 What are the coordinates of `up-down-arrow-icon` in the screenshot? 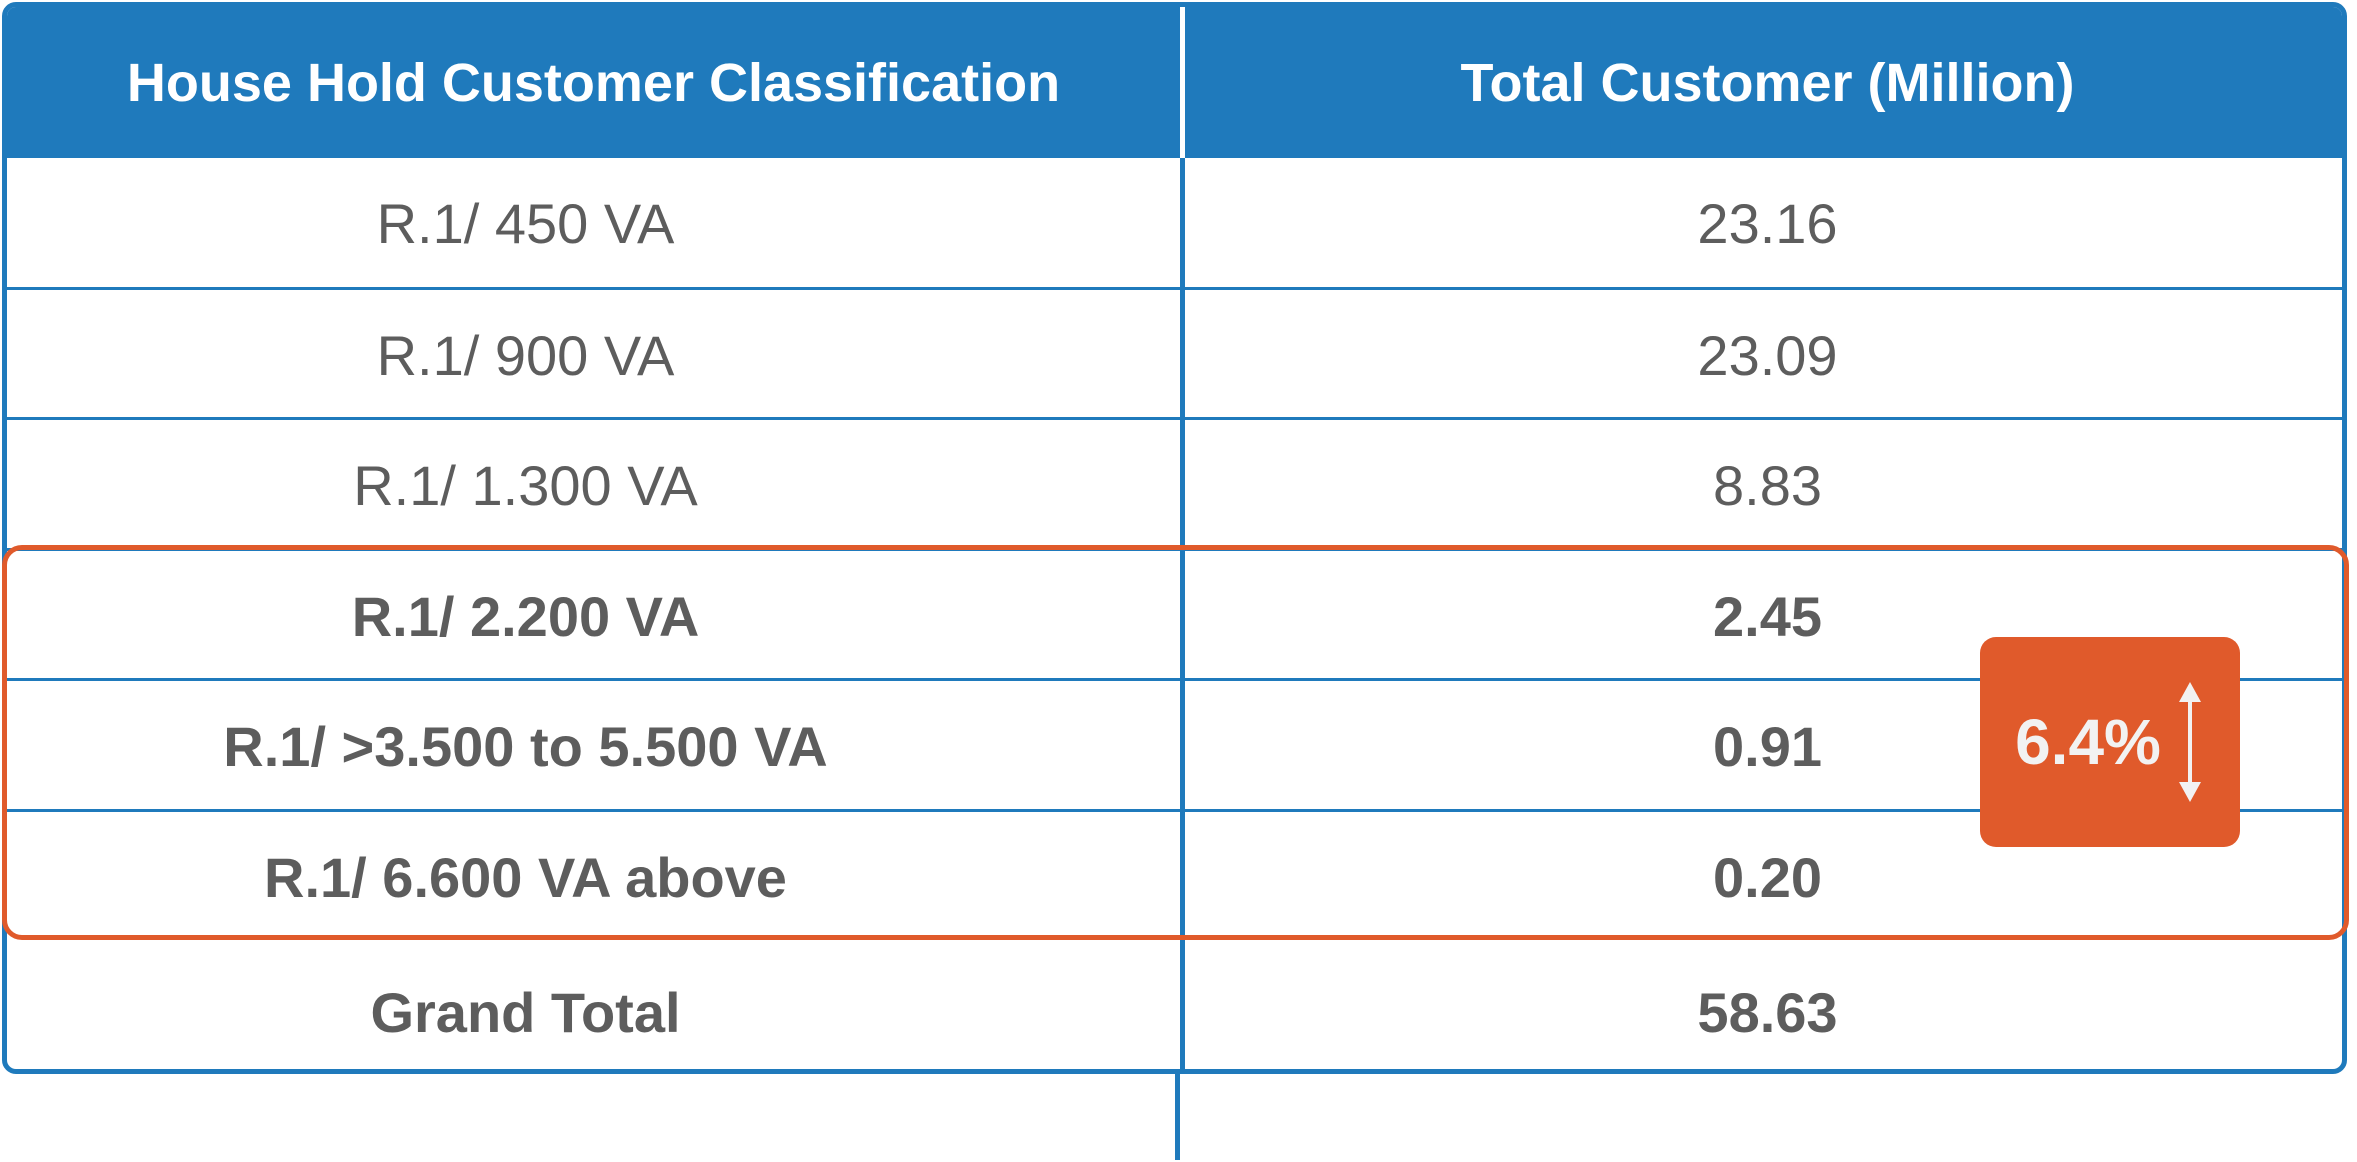 It's located at (2190, 742).